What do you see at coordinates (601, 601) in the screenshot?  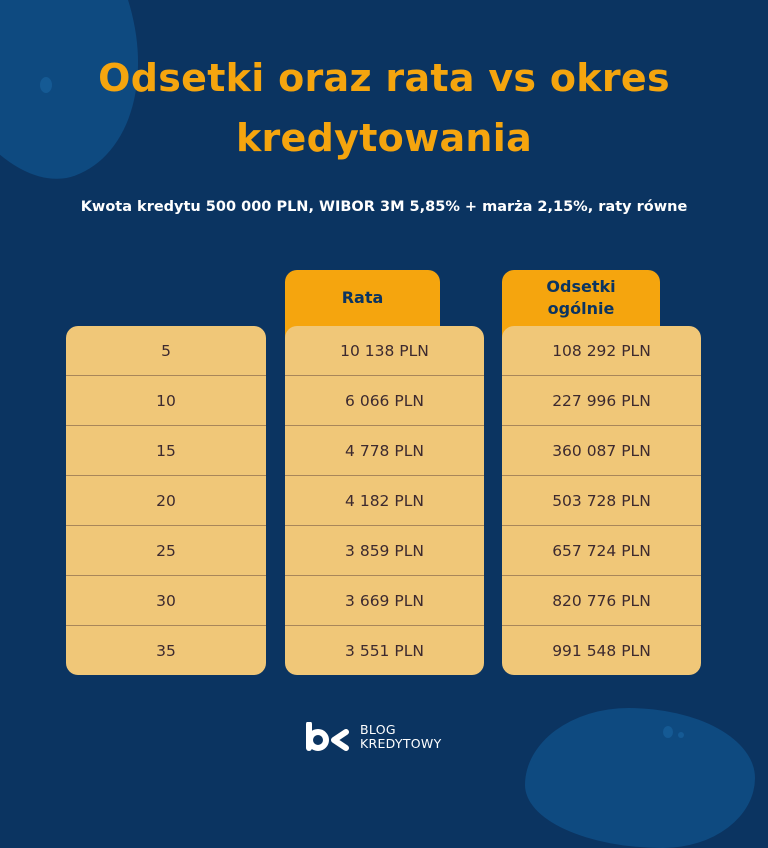 I see `odsetki-cell: 820 776 PLN` at bounding box center [601, 601].